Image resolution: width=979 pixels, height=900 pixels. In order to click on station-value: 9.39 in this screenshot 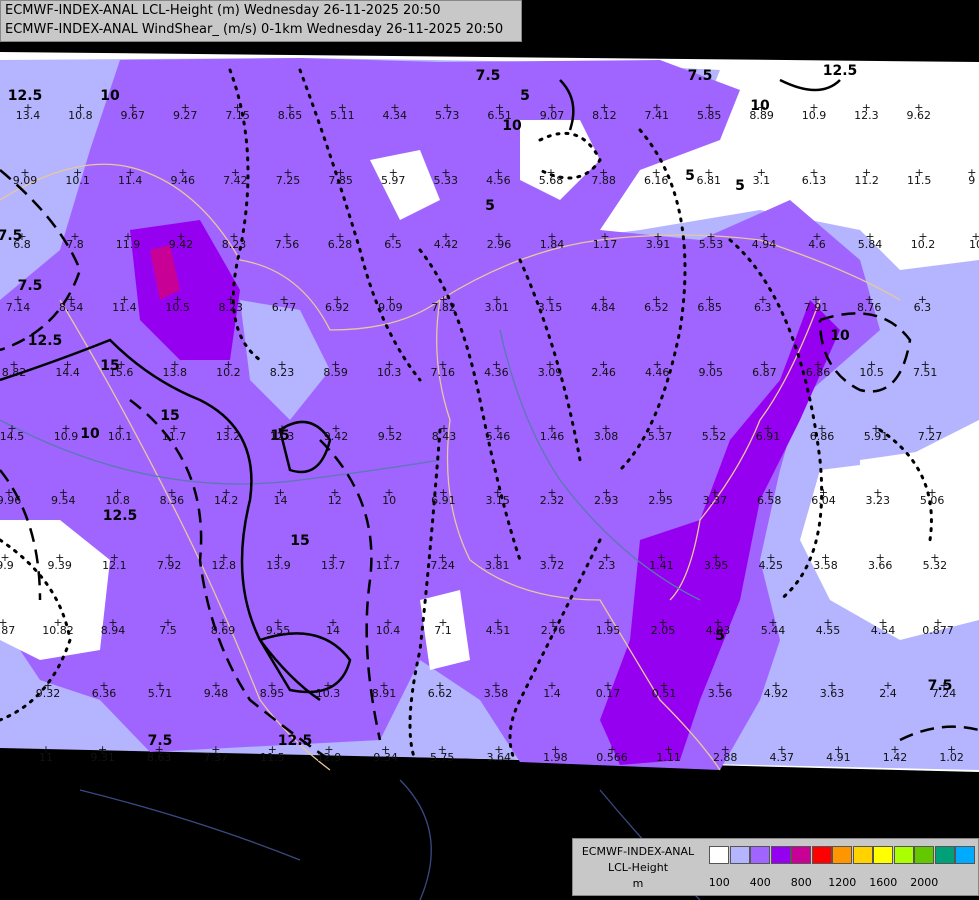, I will do `click(59, 565)`.